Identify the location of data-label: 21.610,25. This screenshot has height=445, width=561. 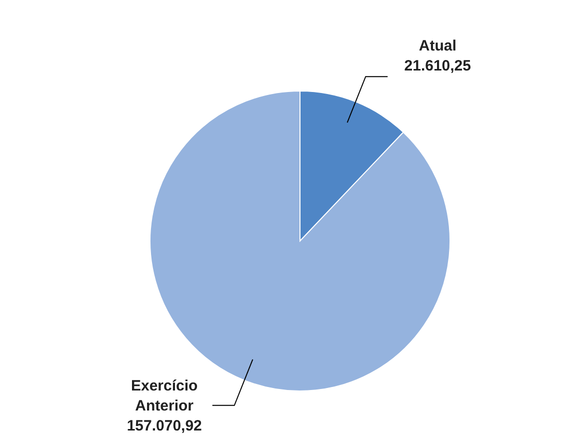
(438, 66).